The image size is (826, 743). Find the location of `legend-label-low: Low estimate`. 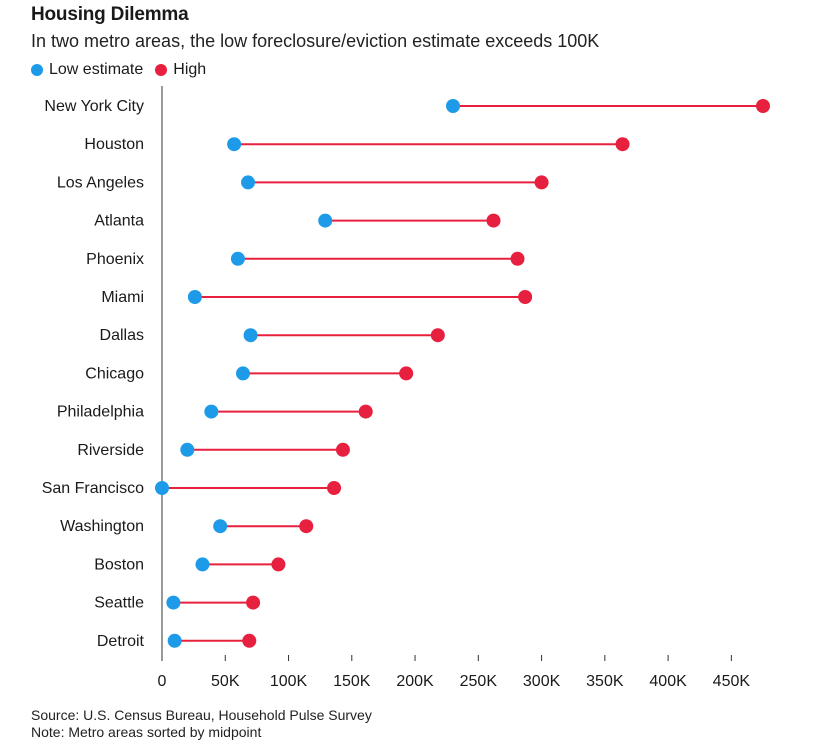

legend-label-low: Low estimate is located at coordinates (96, 69).